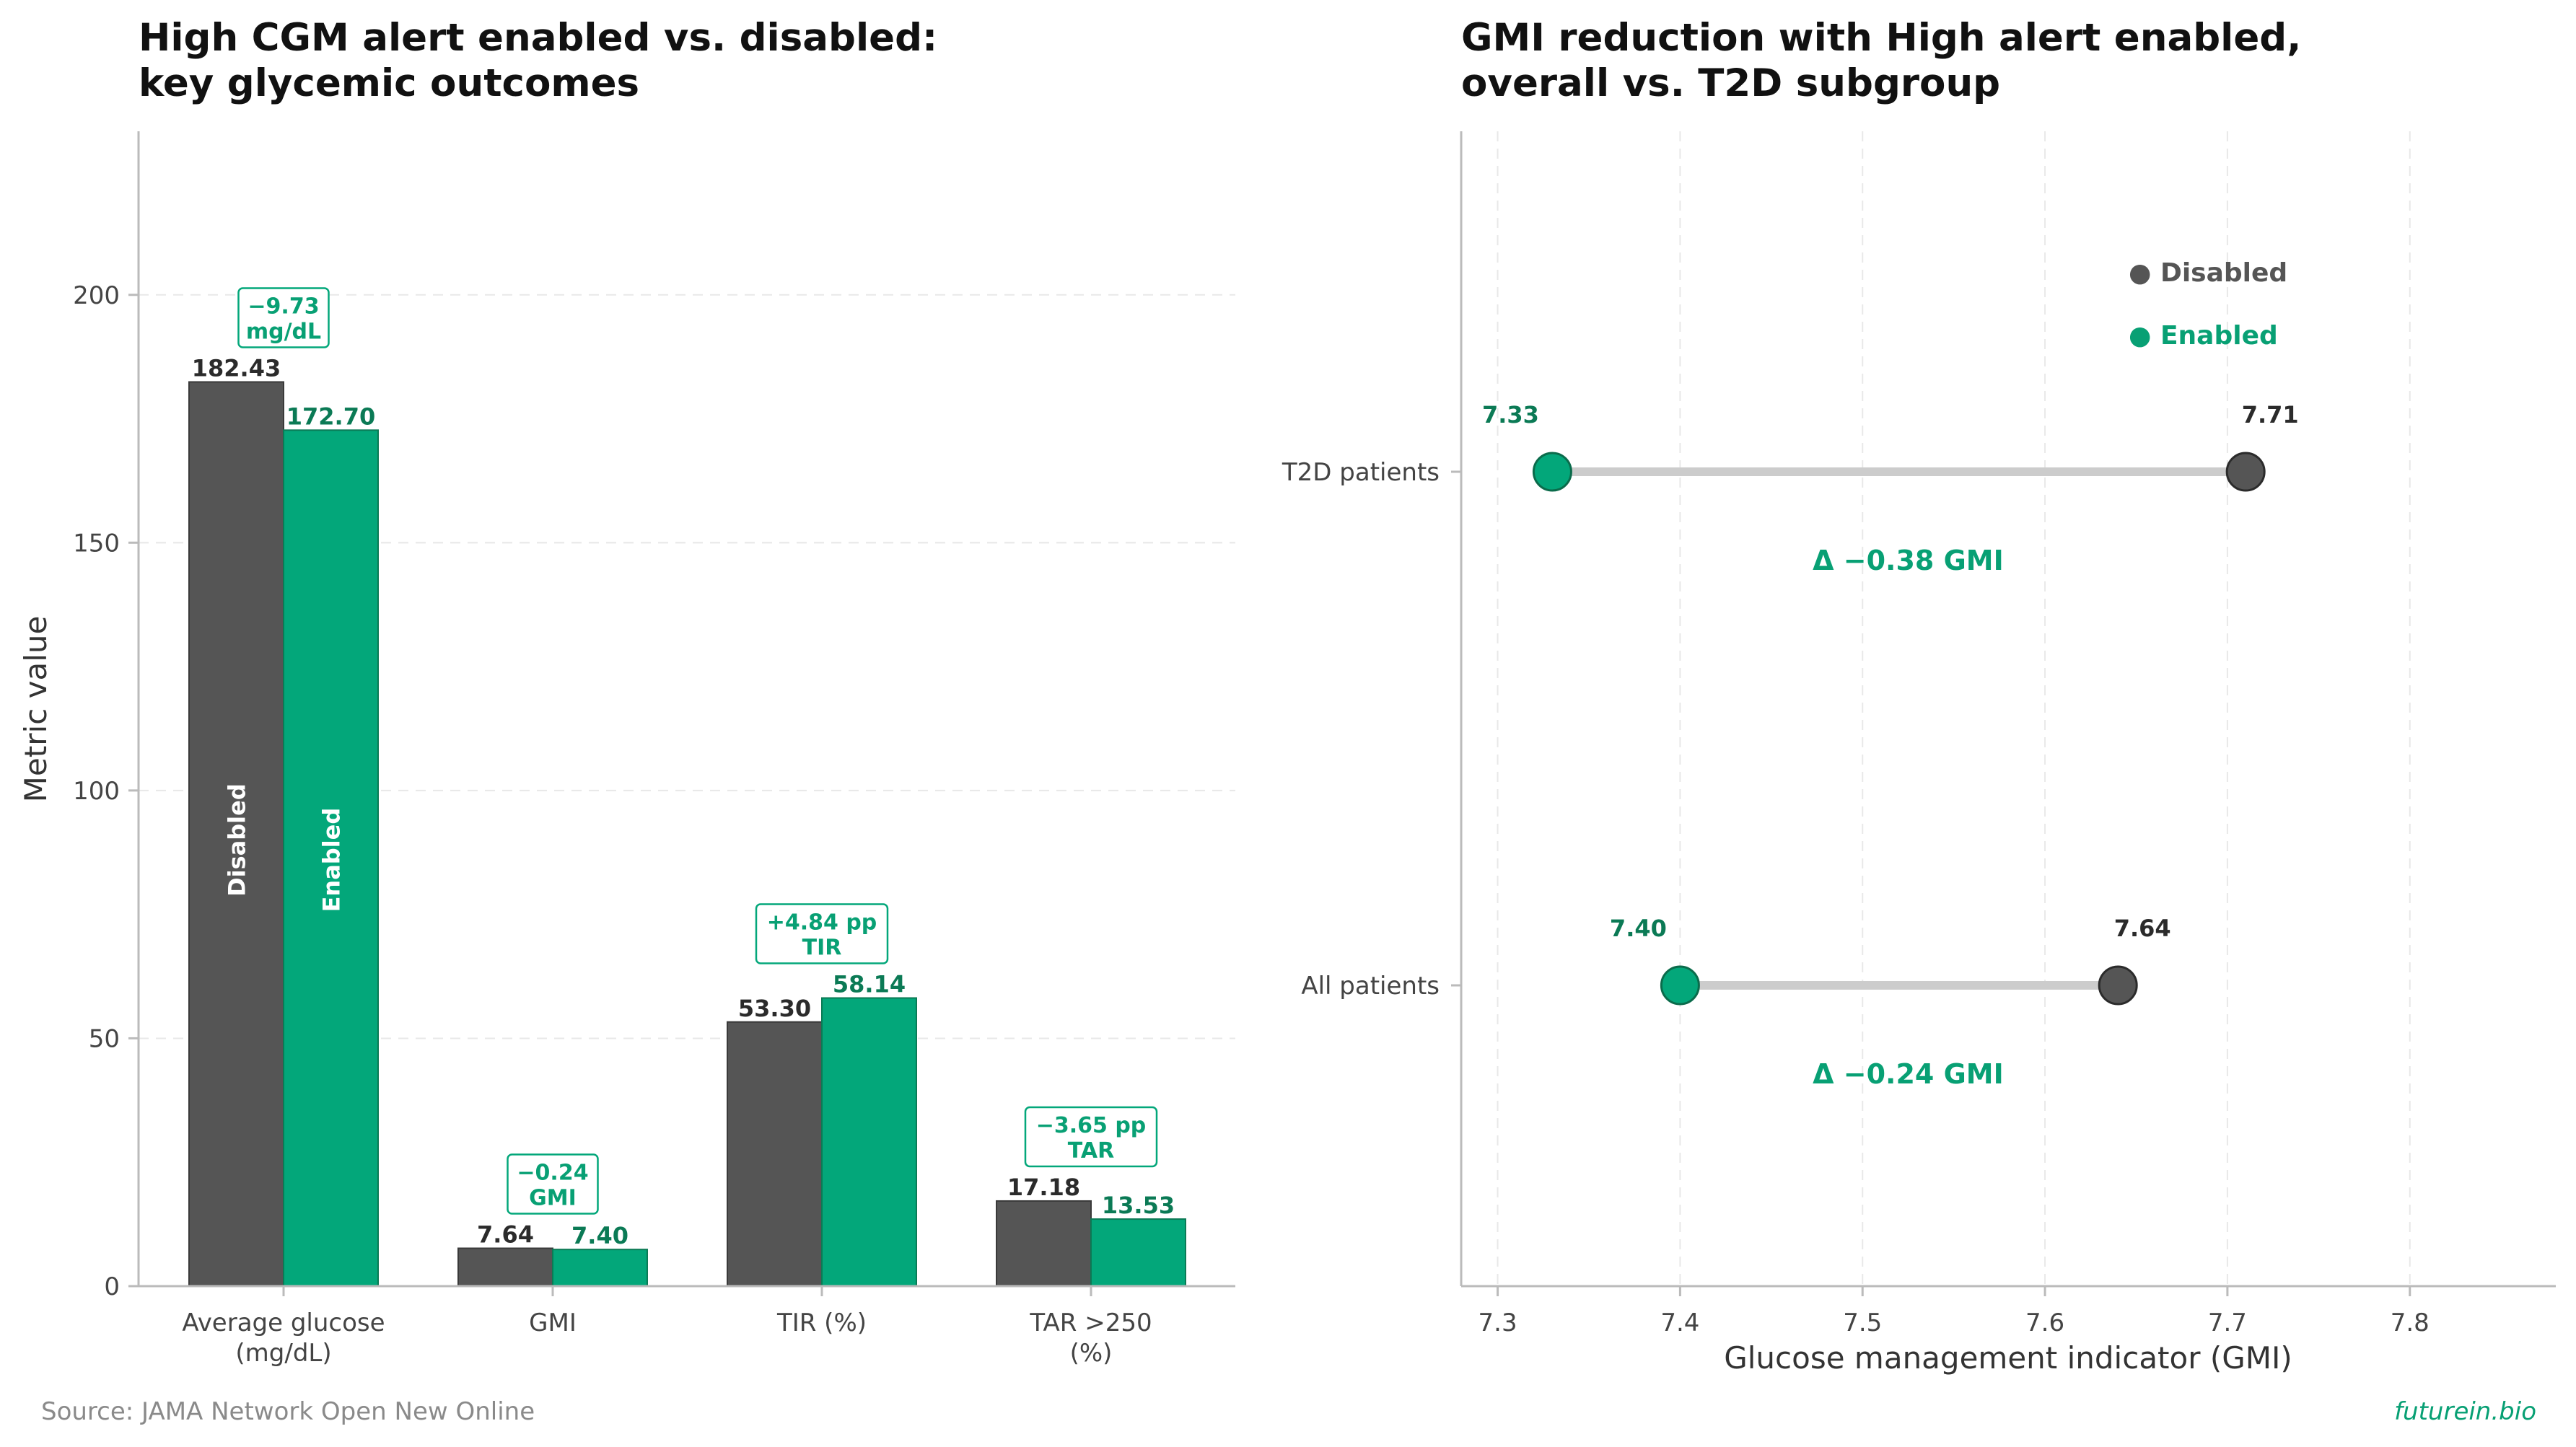  Describe the element at coordinates (1497, 1323) in the screenshot. I see `right-x-tick-label: 7.3` at that location.